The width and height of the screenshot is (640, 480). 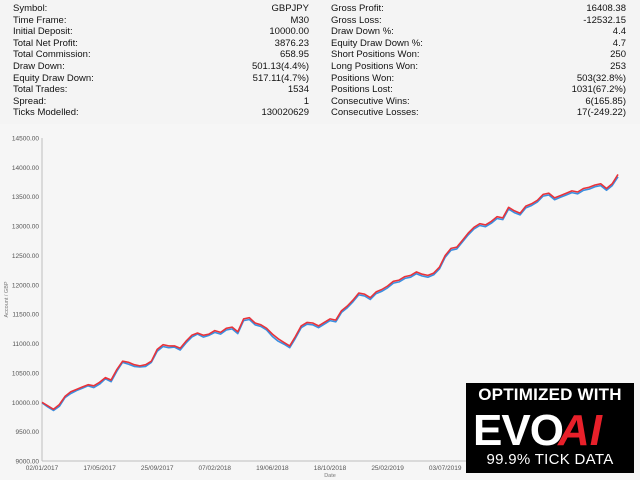 I want to click on stat-label: Symbol:, so click(x=30, y=8).